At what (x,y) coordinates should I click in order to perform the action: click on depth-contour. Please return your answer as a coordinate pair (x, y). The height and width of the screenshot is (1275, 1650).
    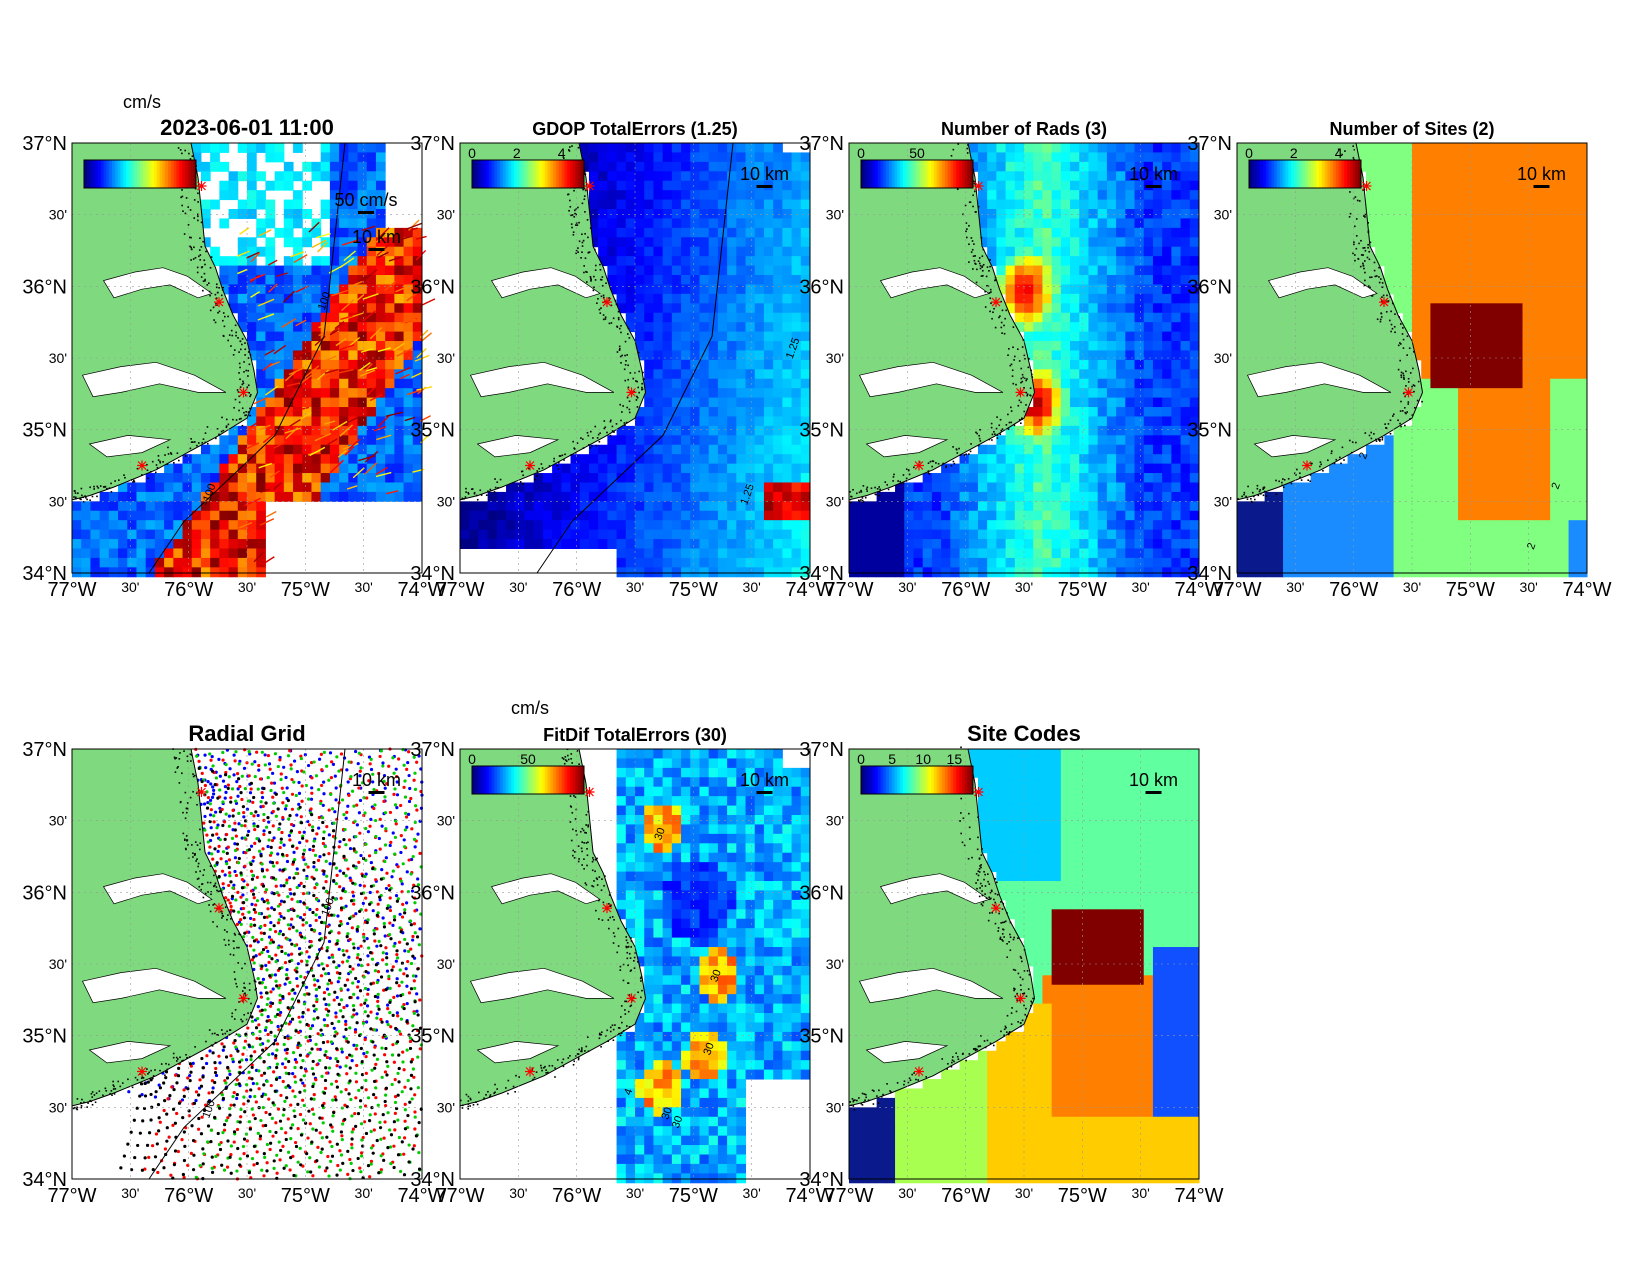
    Looking at the image, I should click on (247, 358).